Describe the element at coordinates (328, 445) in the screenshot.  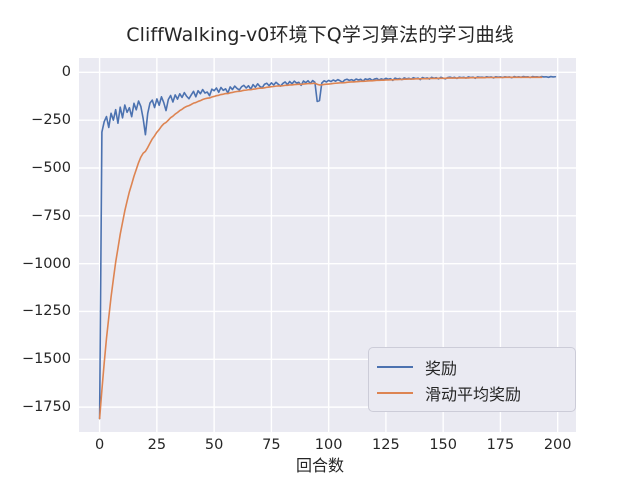
I see `x-tick-label: 100` at that location.